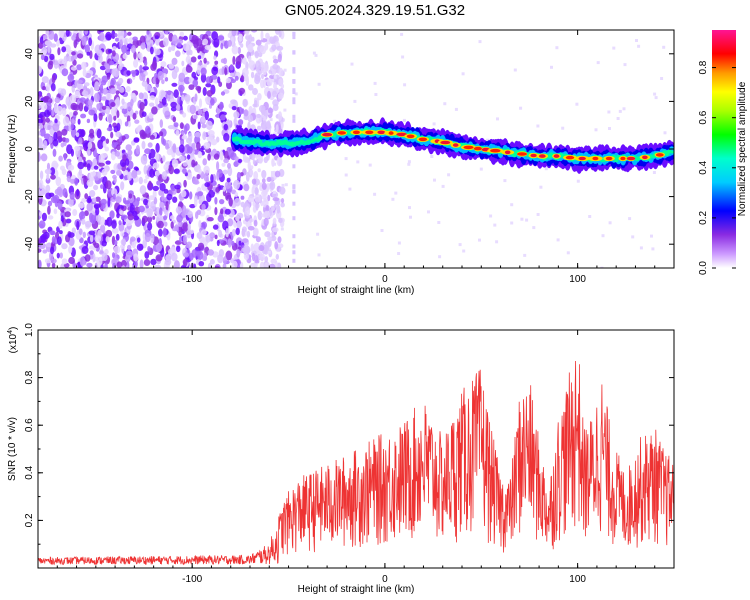 This screenshot has height=600, width=750. What do you see at coordinates (29, 377) in the screenshot?
I see `y-tick-label: 0.8` at bounding box center [29, 377].